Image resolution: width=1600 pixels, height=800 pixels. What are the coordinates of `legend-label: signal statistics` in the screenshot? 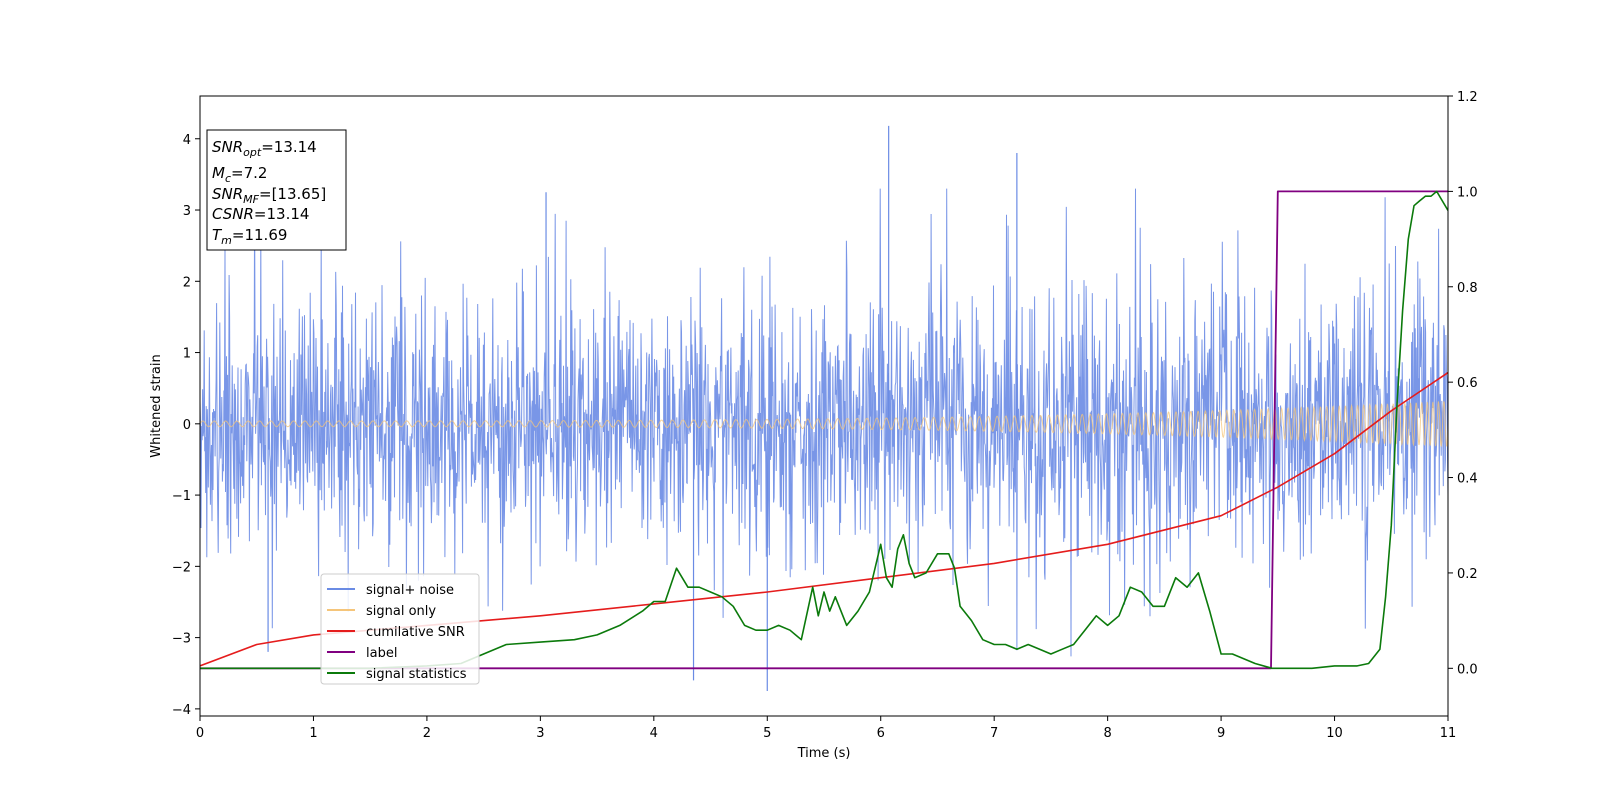 It's located at (416, 674).